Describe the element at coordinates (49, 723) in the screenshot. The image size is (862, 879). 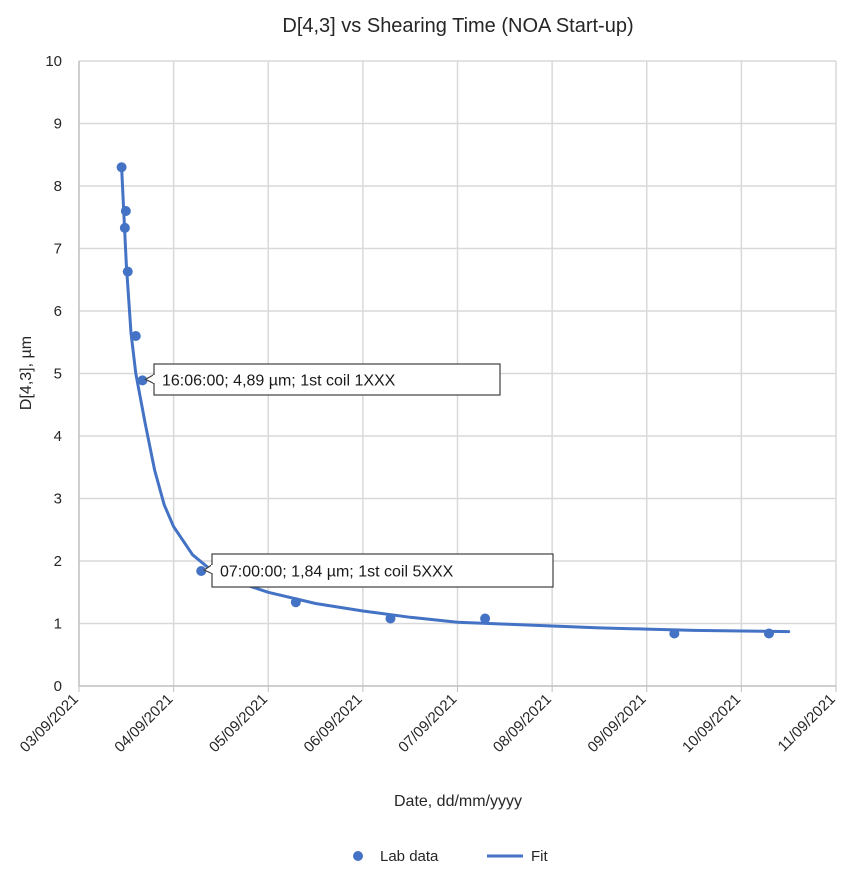
I see `x-tick-label: 03/09/2021` at that location.